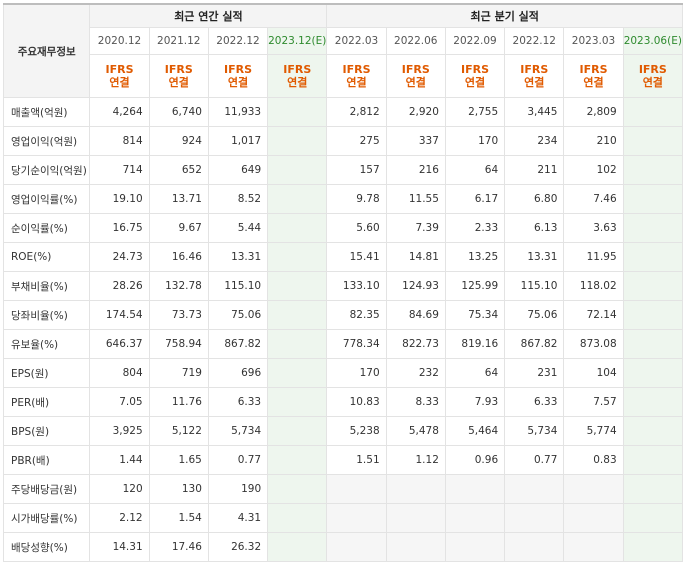 This screenshot has width=687, height=568. Describe the element at coordinates (534, 112) in the screenshot. I see `value-cell: 3,445` at that location.